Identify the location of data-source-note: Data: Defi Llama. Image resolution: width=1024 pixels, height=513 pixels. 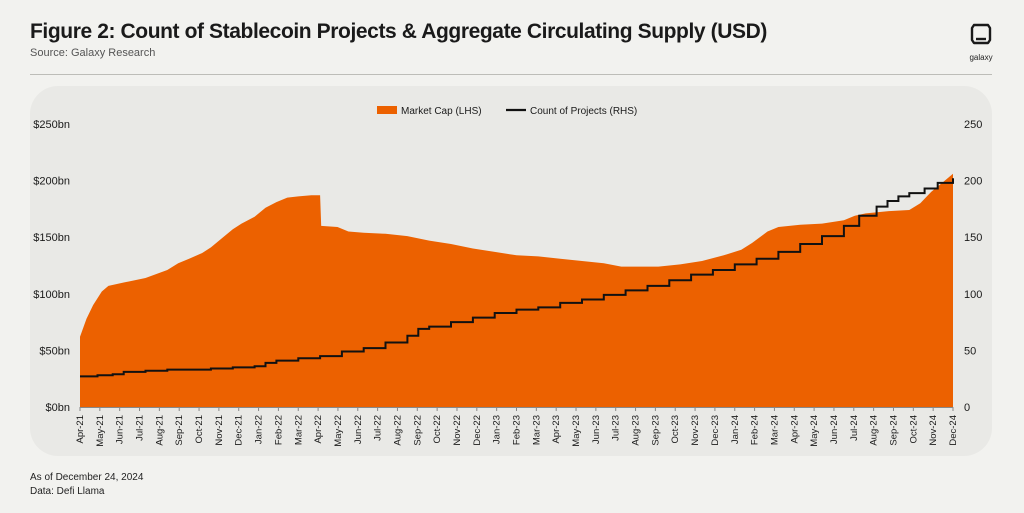
(67, 491).